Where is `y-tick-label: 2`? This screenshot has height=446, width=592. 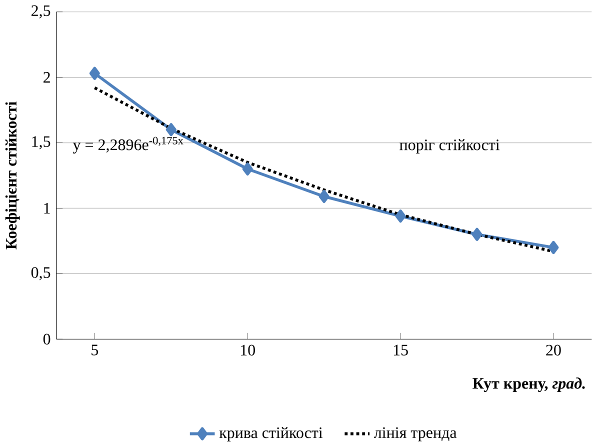
y-tick-label: 2 is located at coordinates (47, 77).